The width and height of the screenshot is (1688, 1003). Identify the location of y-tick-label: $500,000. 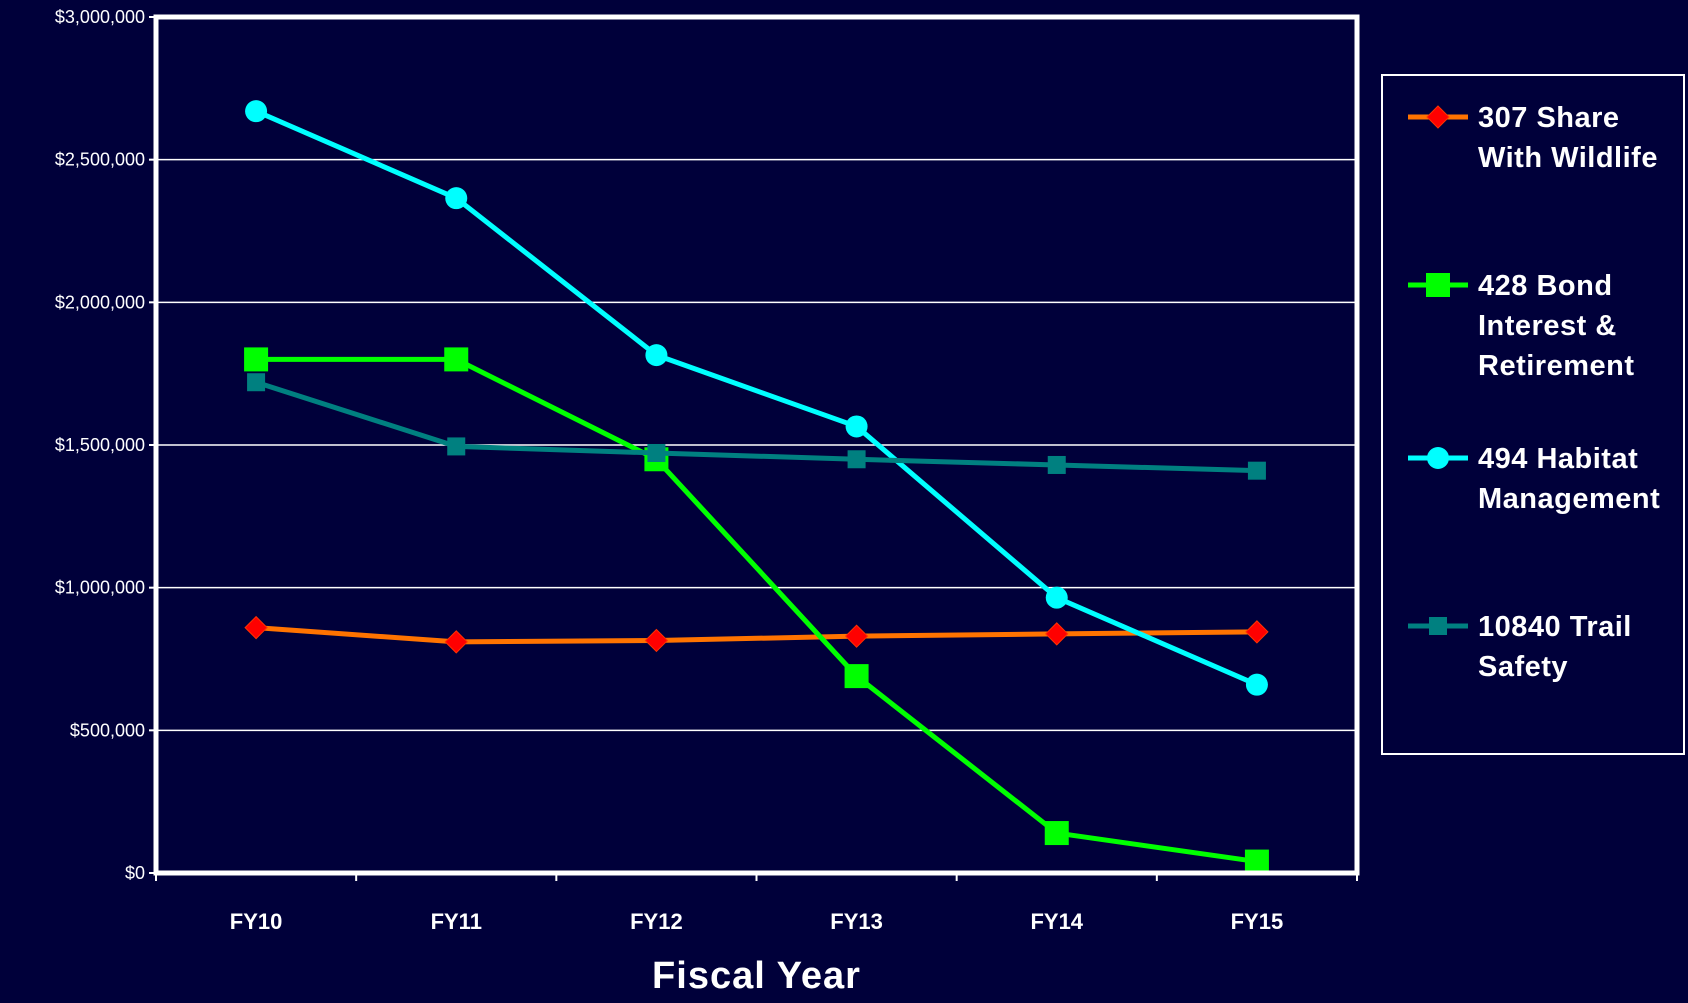
(107, 730).